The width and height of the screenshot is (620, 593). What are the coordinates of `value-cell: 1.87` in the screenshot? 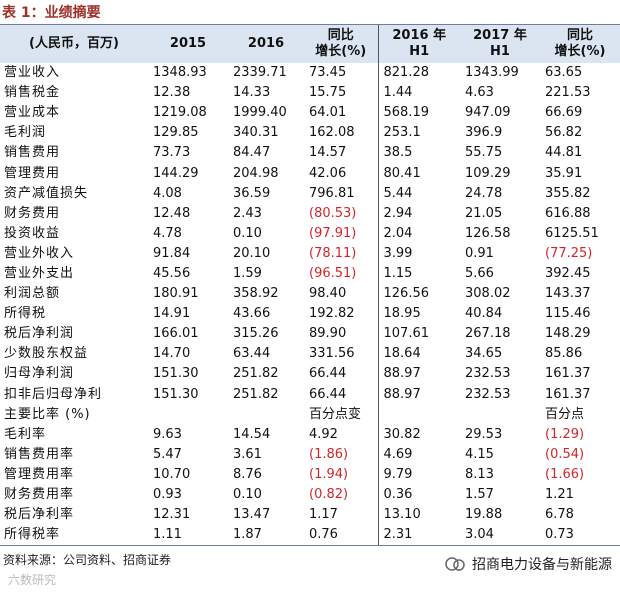 It's located at (266, 536).